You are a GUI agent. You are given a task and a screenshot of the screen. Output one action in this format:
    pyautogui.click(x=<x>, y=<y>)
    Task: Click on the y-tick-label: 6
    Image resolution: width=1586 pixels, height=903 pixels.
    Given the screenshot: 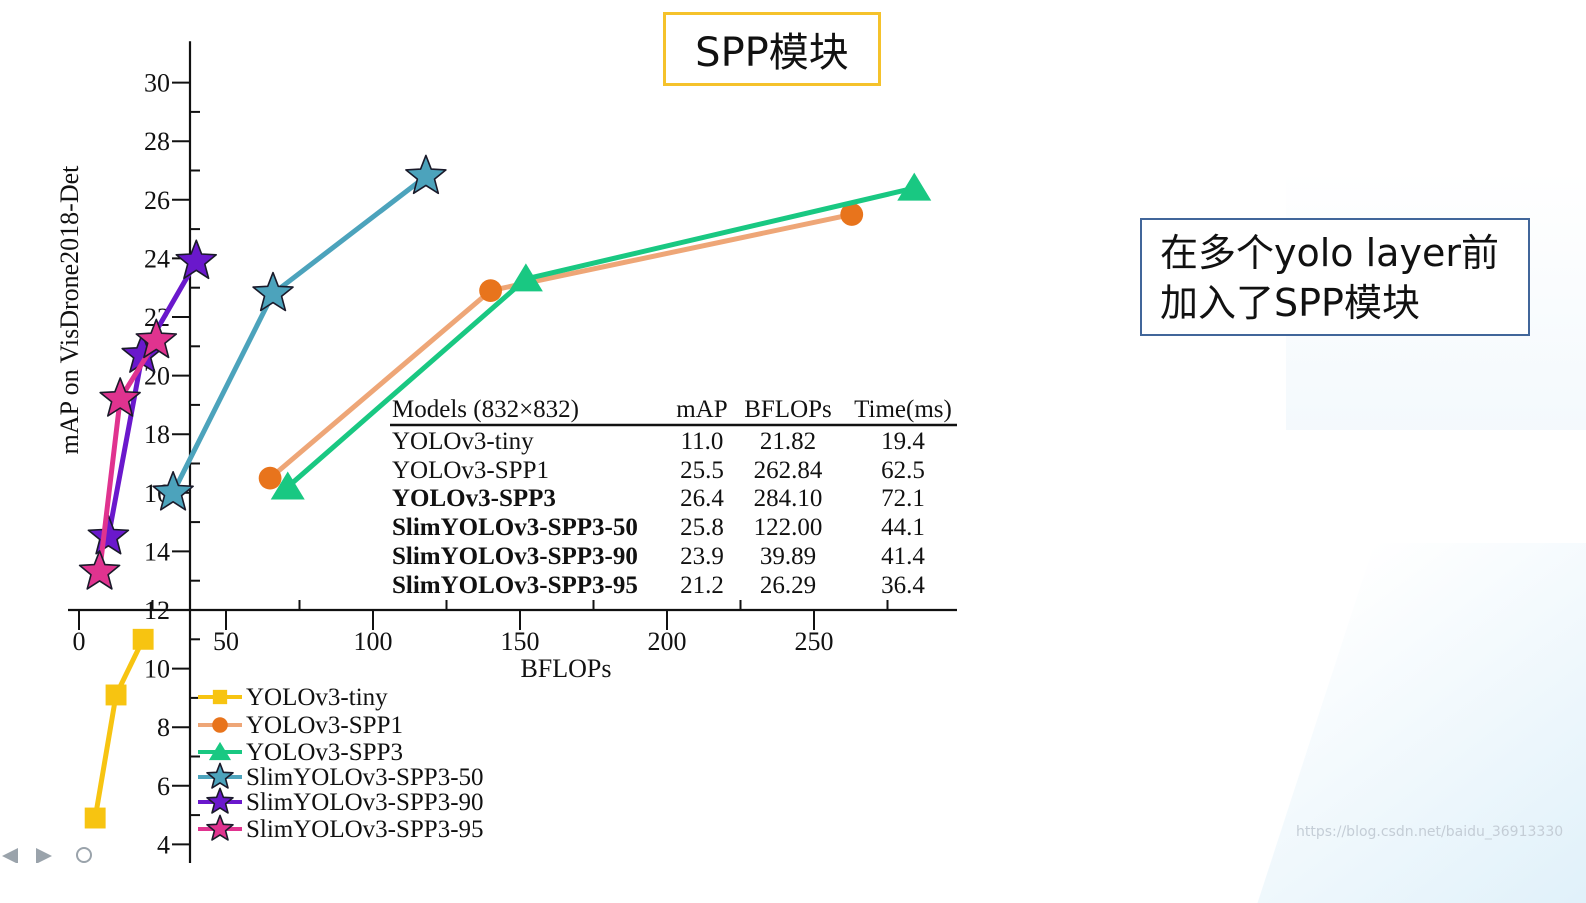 What is the action you would take?
    pyautogui.click(x=163, y=786)
    